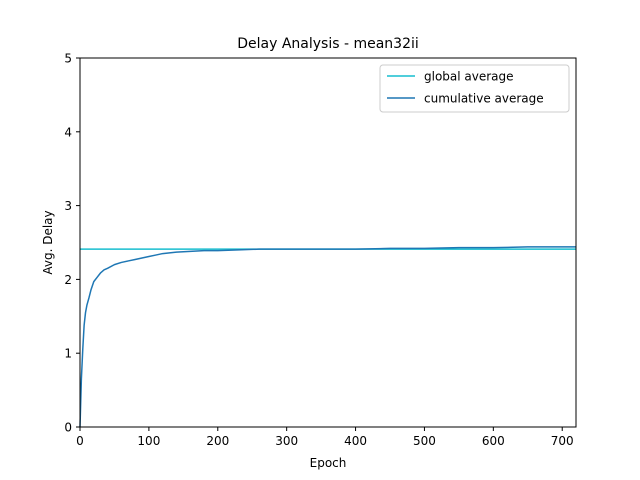  What do you see at coordinates (469, 77) in the screenshot?
I see `legend-label-global-average: global average` at bounding box center [469, 77].